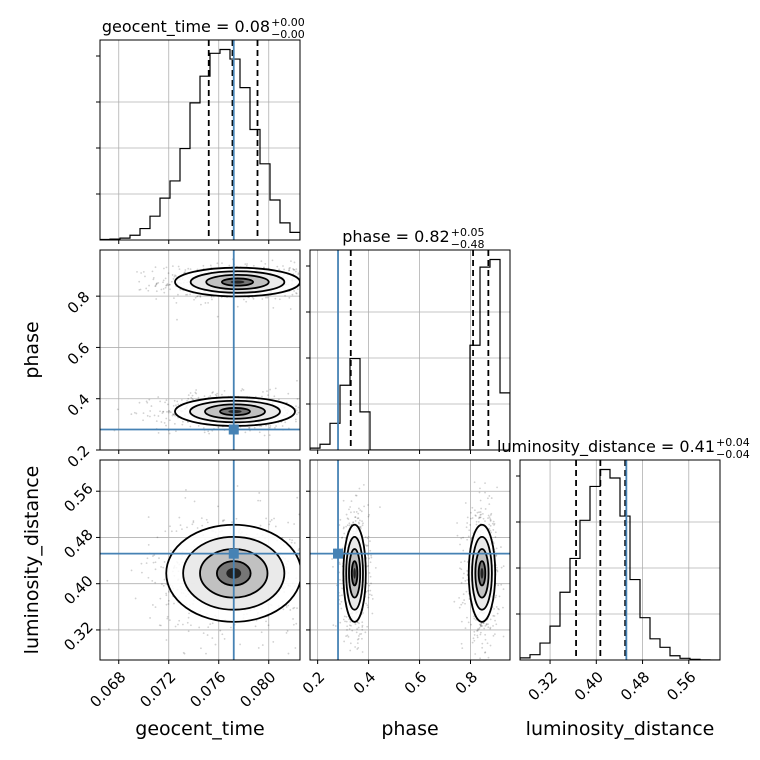  Describe the element at coordinates (79, 303) in the screenshot. I see `phase-tick-label: 0.8` at that location.